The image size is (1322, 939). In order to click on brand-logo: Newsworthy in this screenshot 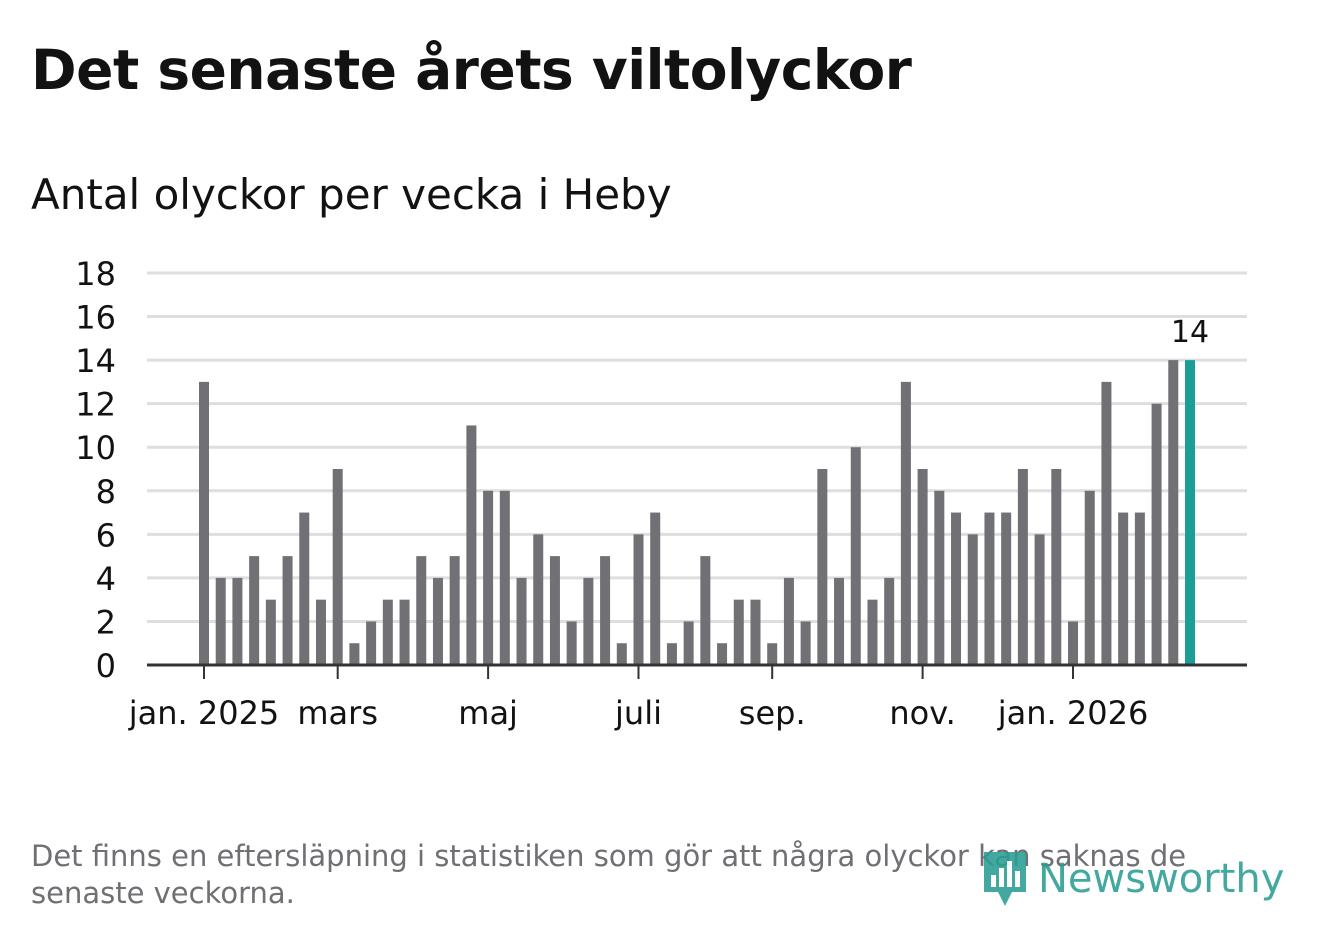, I will do `click(1132, 879)`.